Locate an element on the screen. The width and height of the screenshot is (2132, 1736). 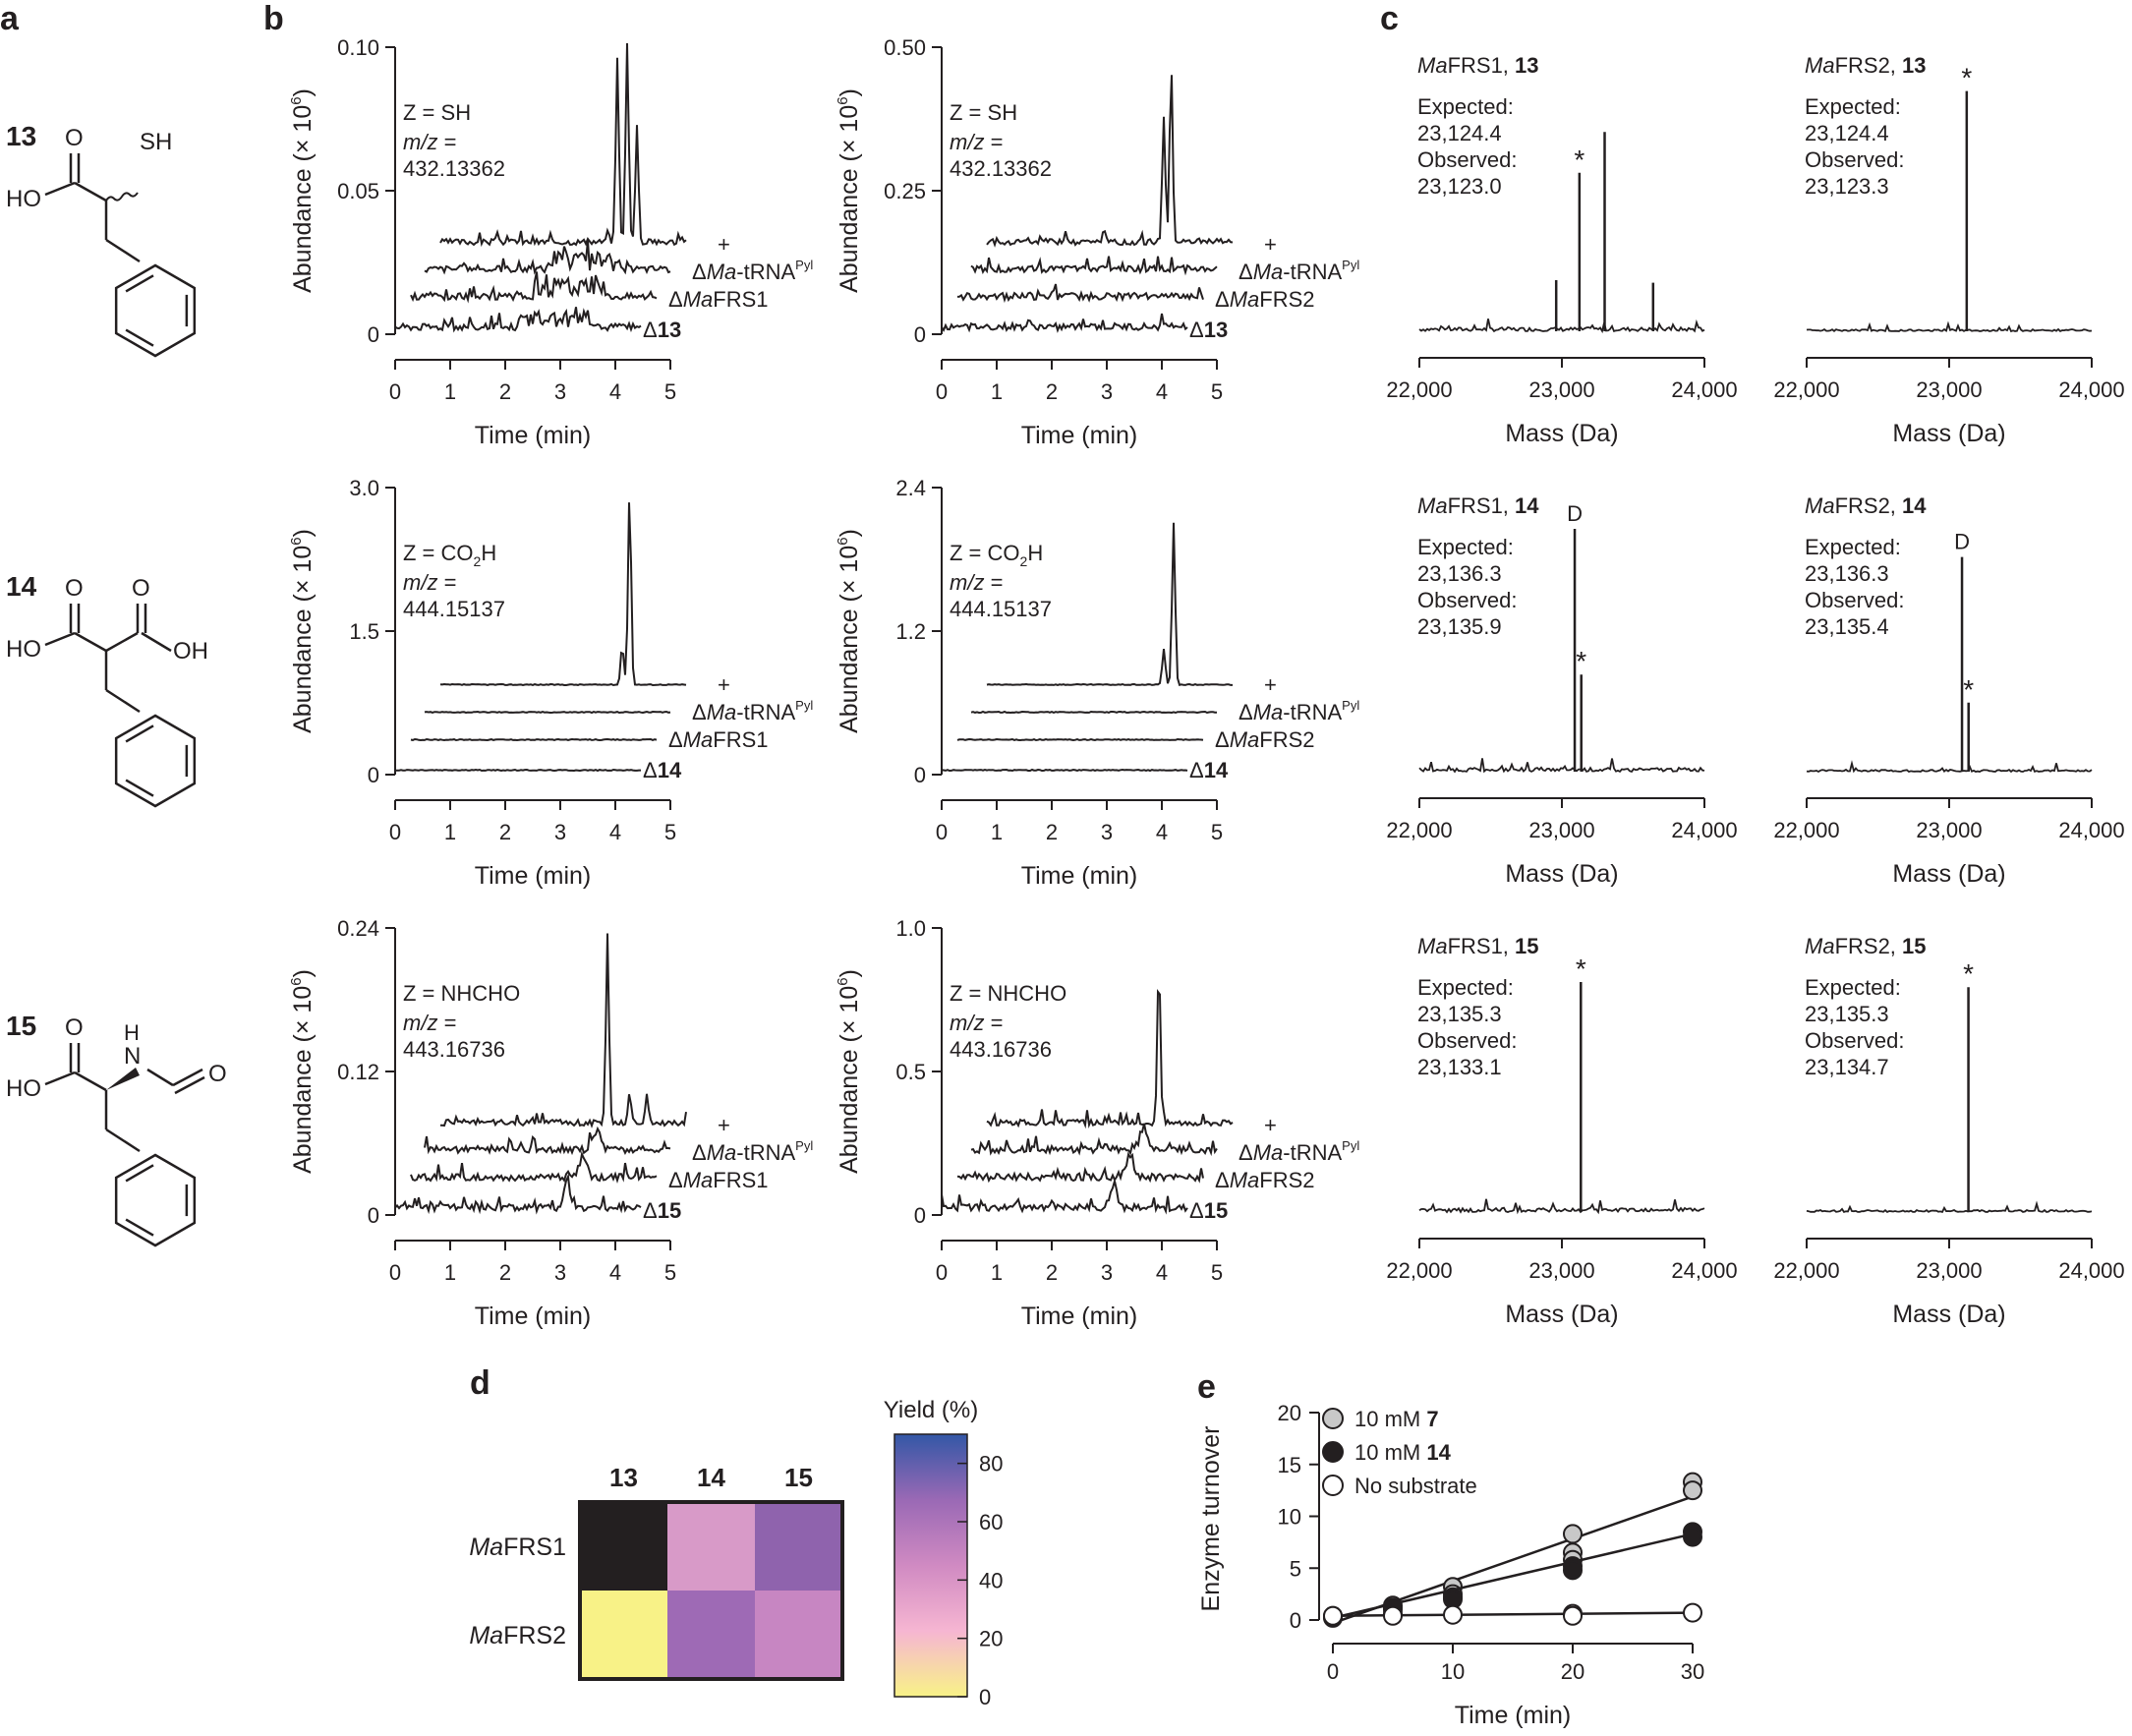
ms-3-title-frs: FRS2, is located at coordinates (1869, 505).